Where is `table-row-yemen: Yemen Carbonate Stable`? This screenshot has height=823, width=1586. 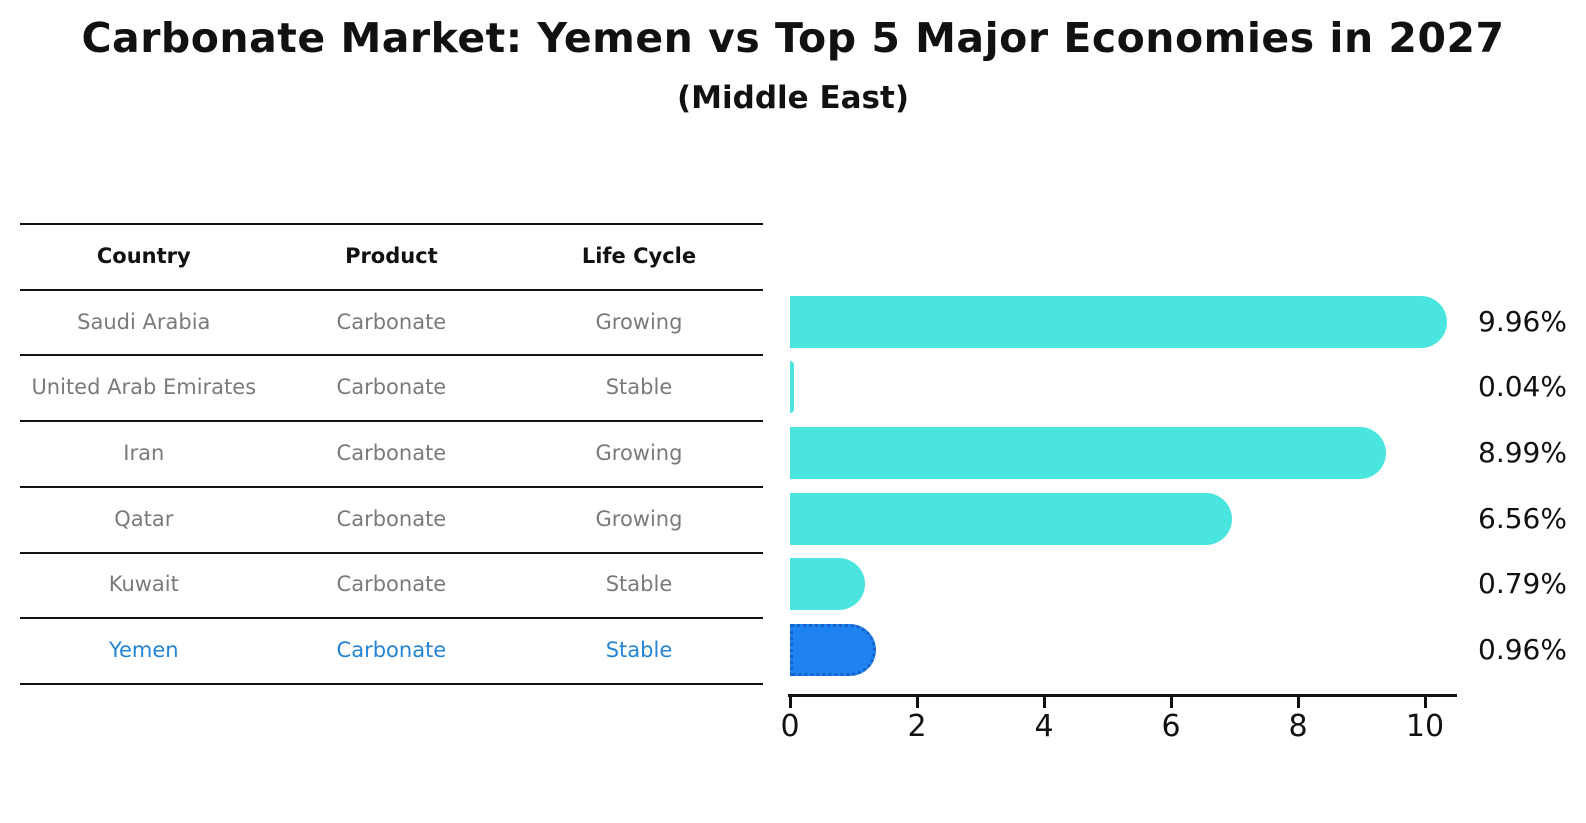 table-row-yemen: Yemen Carbonate Stable is located at coordinates (391, 650).